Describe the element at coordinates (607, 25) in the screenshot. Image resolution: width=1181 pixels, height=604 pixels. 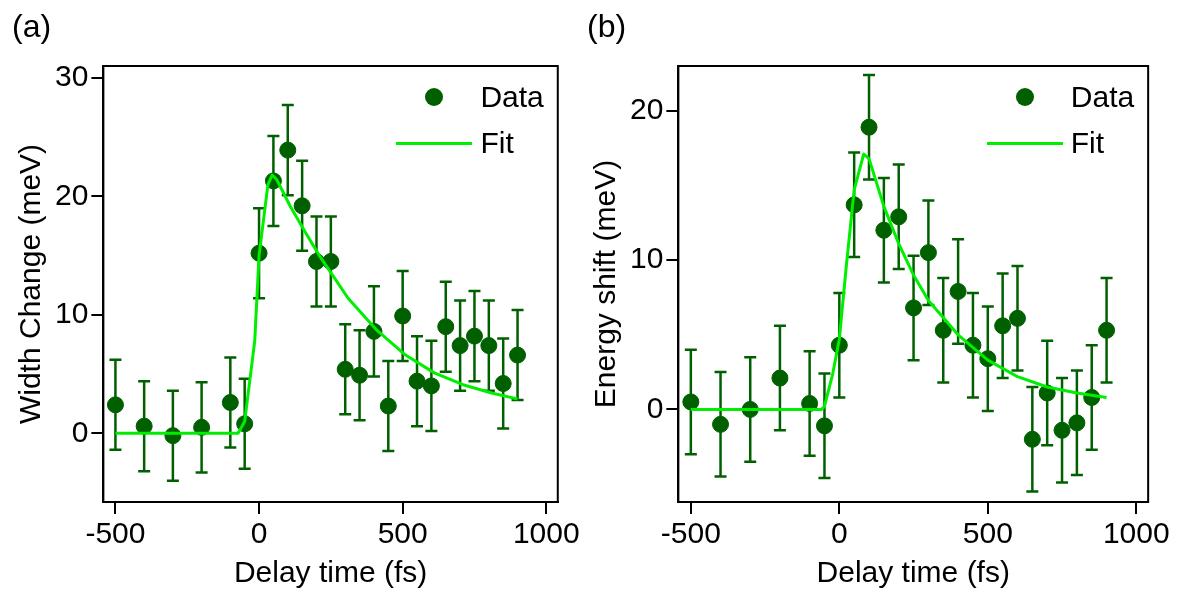
I see `text: (b)` at that location.